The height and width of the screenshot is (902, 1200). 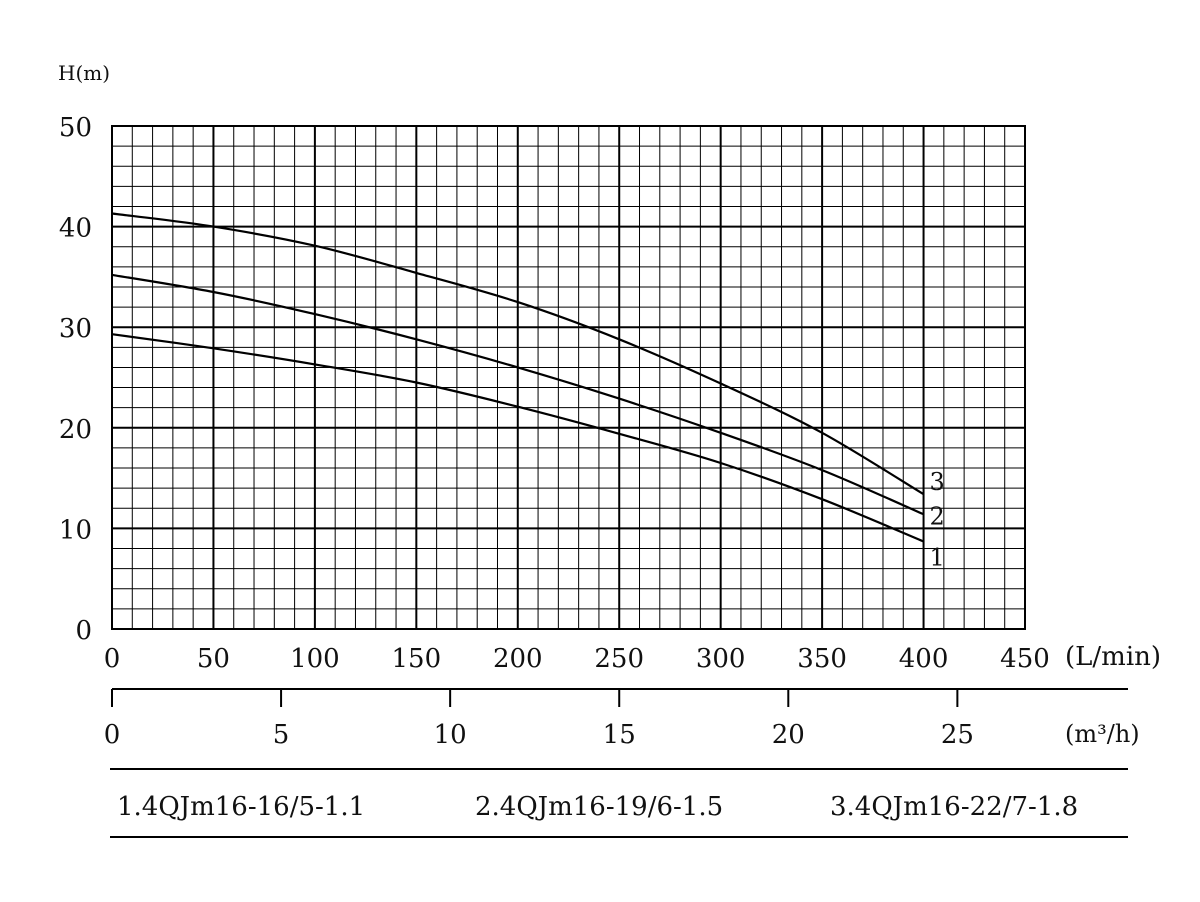 What do you see at coordinates (937, 482) in the screenshot?
I see `curve-label-3: 3` at bounding box center [937, 482].